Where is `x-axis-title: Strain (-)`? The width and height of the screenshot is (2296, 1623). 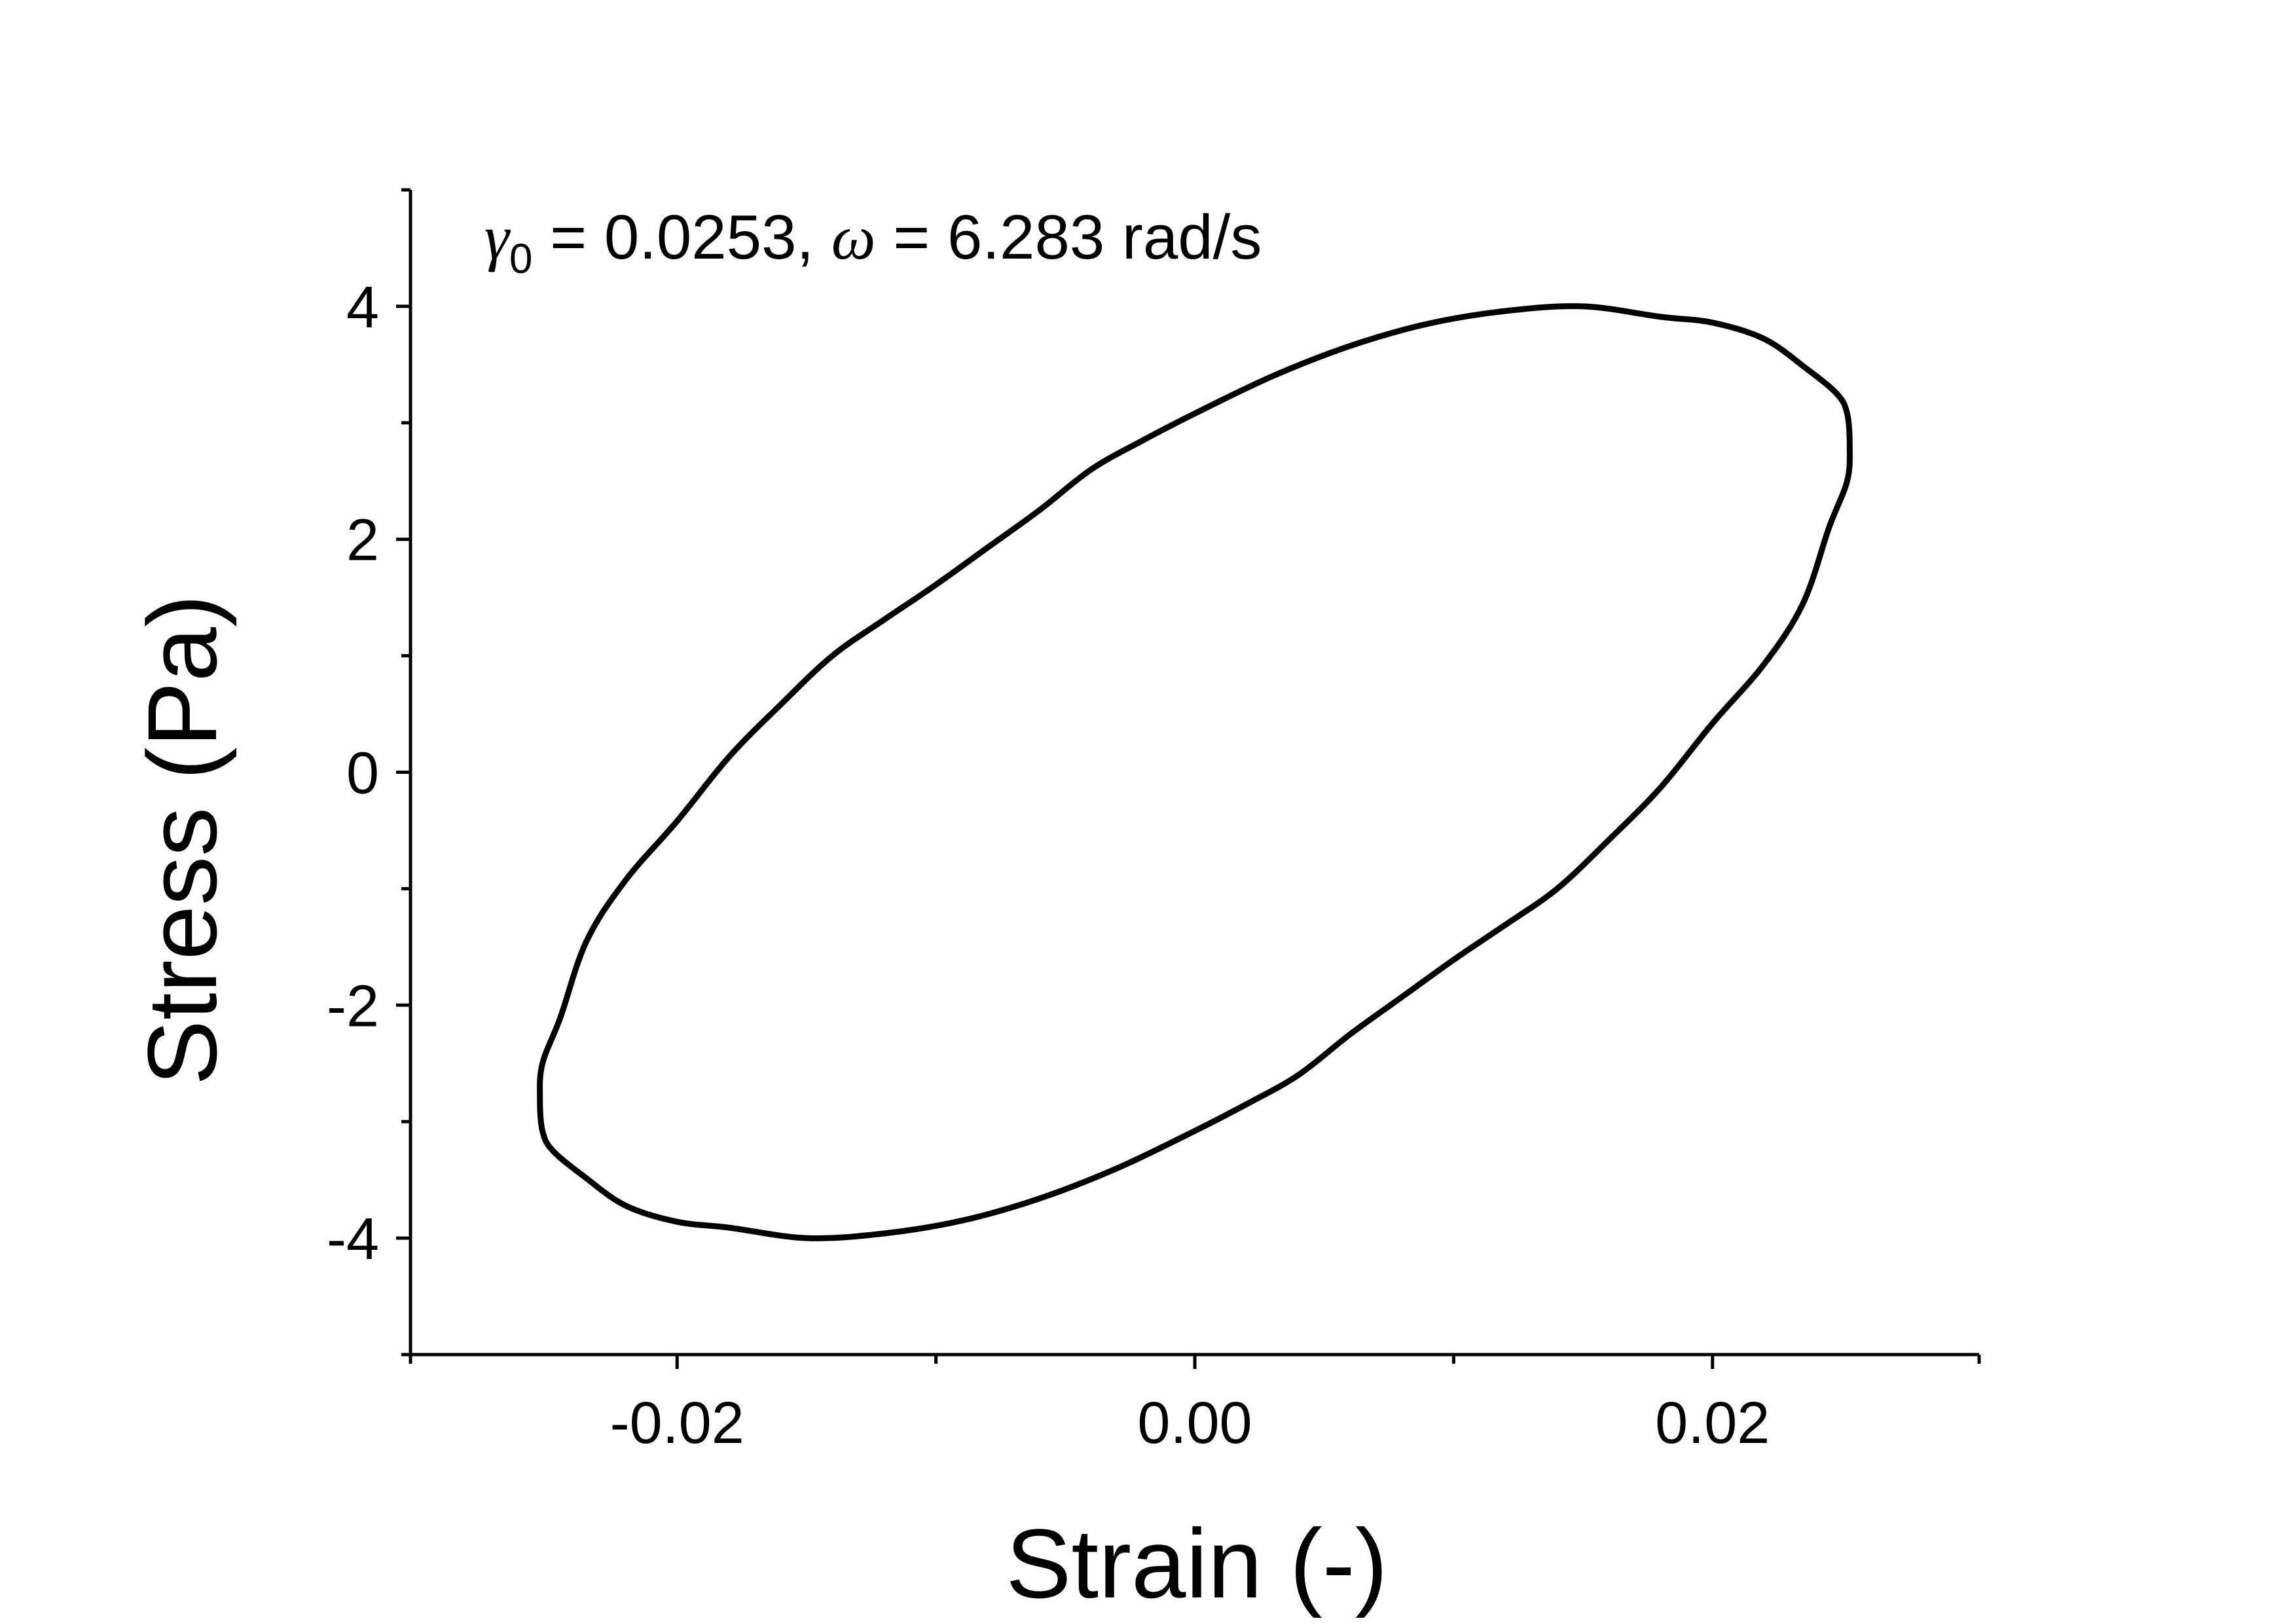
x-axis-title: Strain (-) is located at coordinates (1196, 1563).